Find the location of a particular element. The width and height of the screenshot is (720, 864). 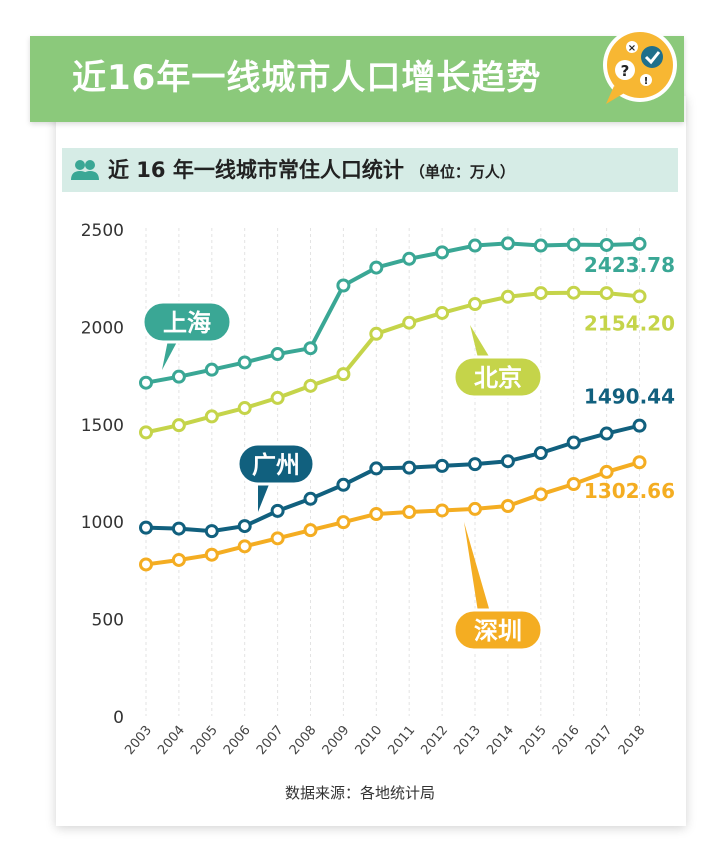

subtitle-text: 近 16 年一线城市常住人口统计 is located at coordinates (256, 170).